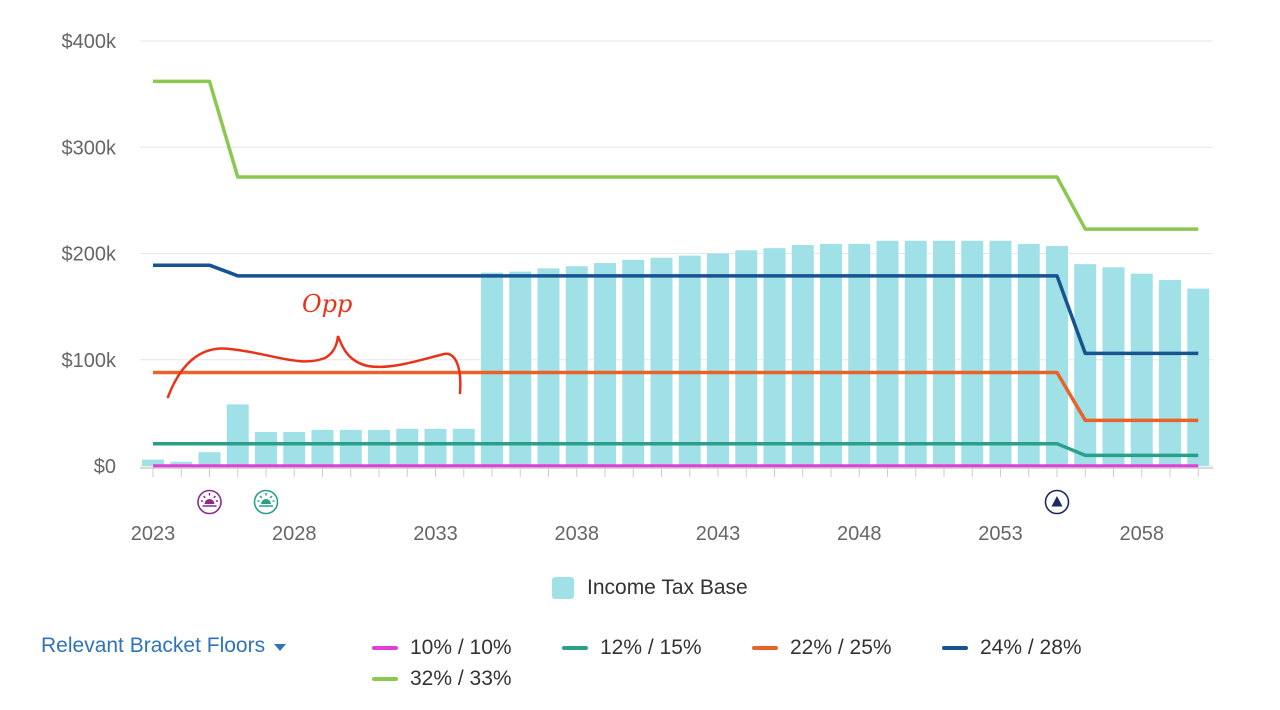  I want to click on legend-line-label: 24% / 28%, so click(1031, 647).